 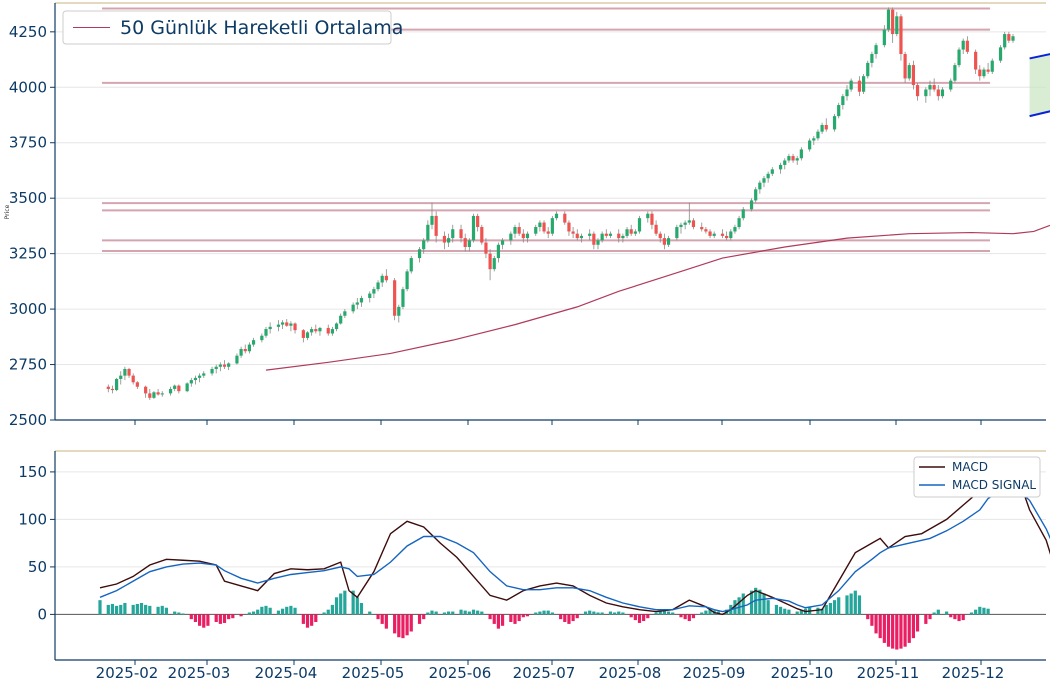 I want to click on xtick-label: 2025-04, so click(x=286, y=673).